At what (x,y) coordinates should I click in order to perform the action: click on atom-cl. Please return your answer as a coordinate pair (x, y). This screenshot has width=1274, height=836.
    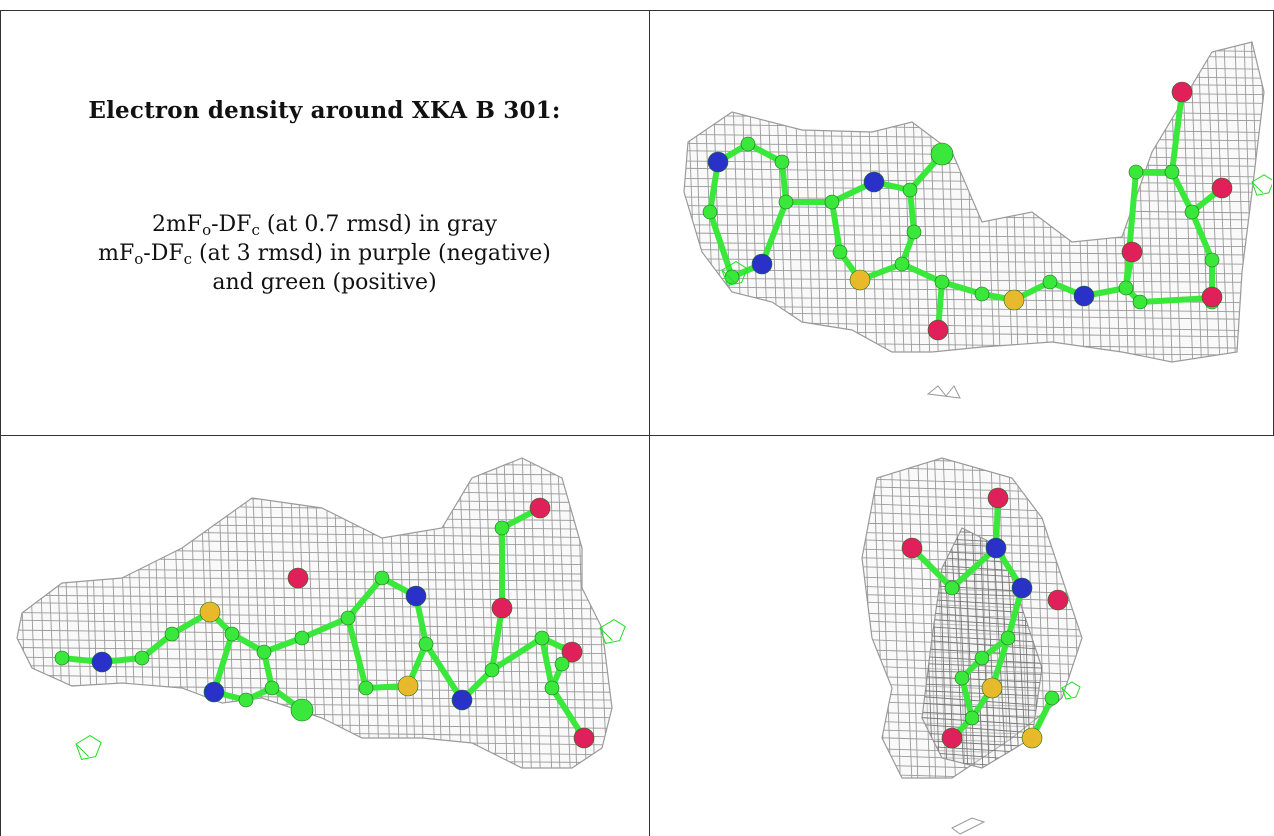
    Looking at the image, I should click on (302, 710).